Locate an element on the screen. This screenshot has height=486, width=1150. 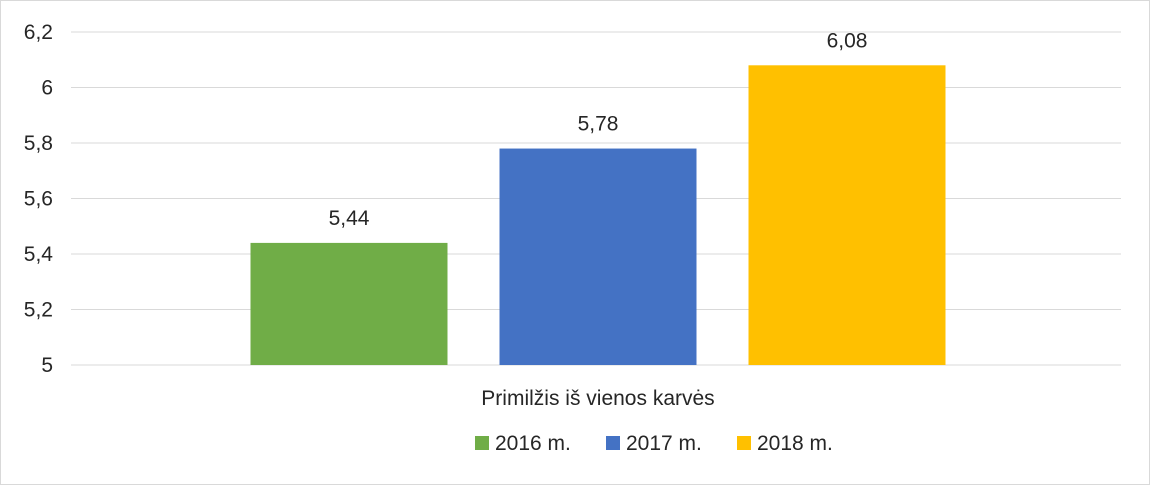
y-axis-tick-labels: 5 5,2 5,4 5,6 5,8 6 6,2 is located at coordinates (39, 199).